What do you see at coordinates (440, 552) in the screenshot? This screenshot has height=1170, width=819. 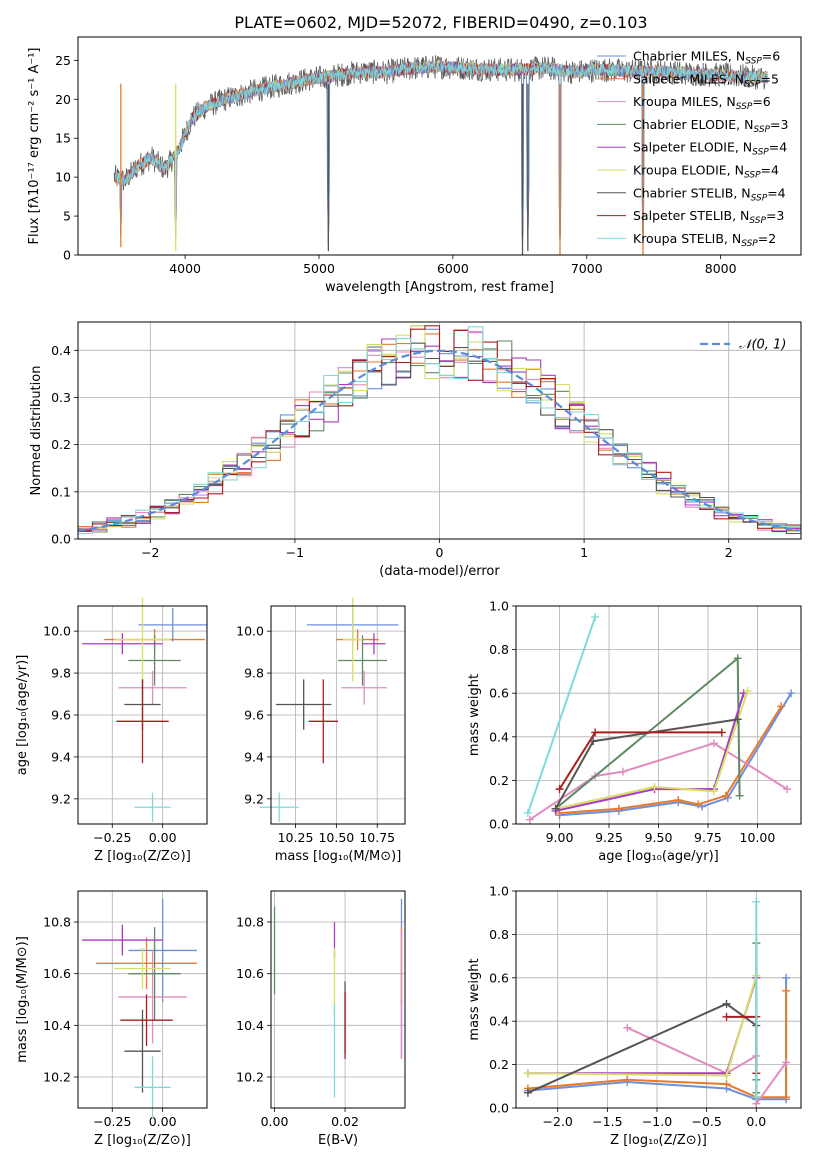 I see `x-tick-label: 0` at bounding box center [440, 552].